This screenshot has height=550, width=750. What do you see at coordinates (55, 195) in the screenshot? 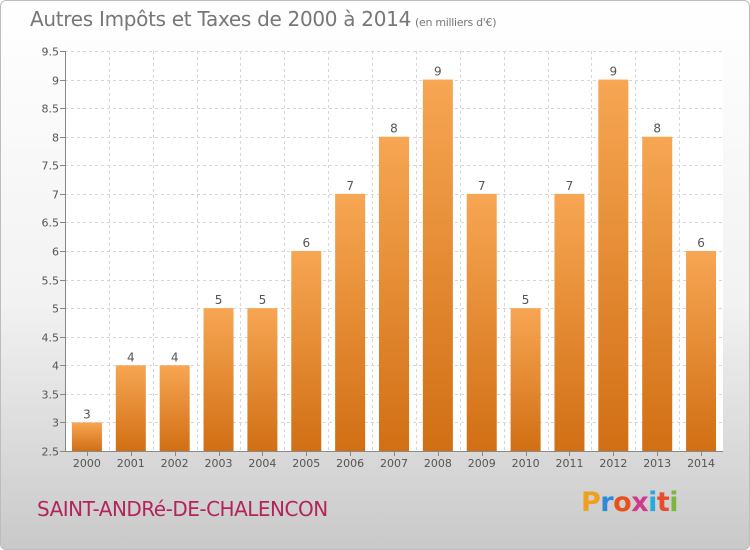
I see `y-tick-label: 7` at bounding box center [55, 195].